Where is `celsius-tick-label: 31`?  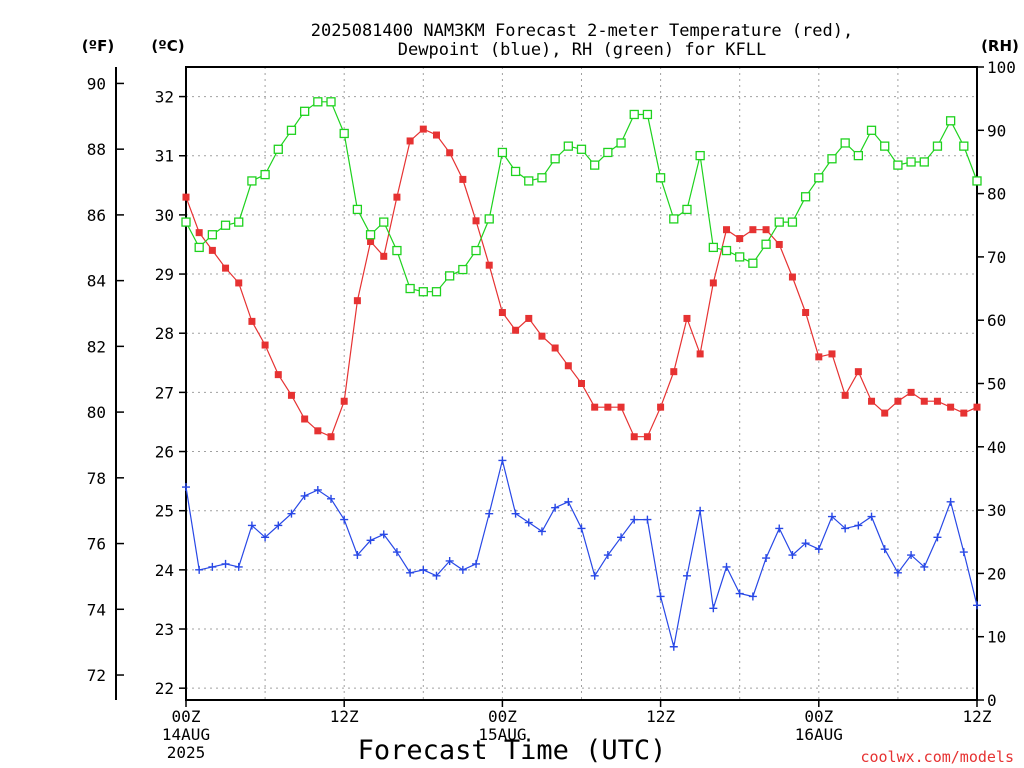
celsius-tick-label: 31 is located at coordinates (164, 156).